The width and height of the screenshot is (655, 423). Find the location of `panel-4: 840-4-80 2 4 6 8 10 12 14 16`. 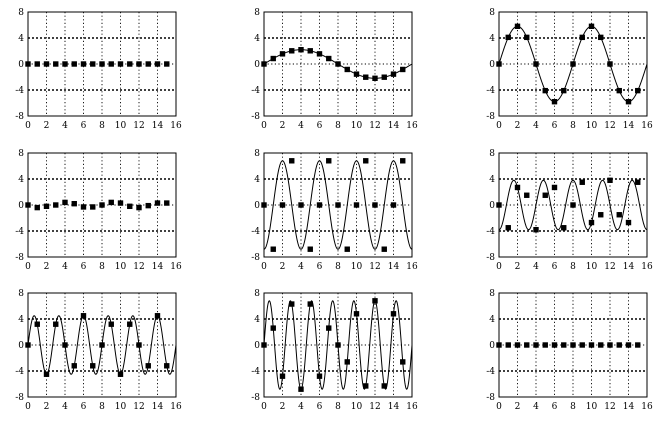

panel-4: 840-4-80 2 4 6 8 10 12 14 16 is located at coordinates (98, 210).